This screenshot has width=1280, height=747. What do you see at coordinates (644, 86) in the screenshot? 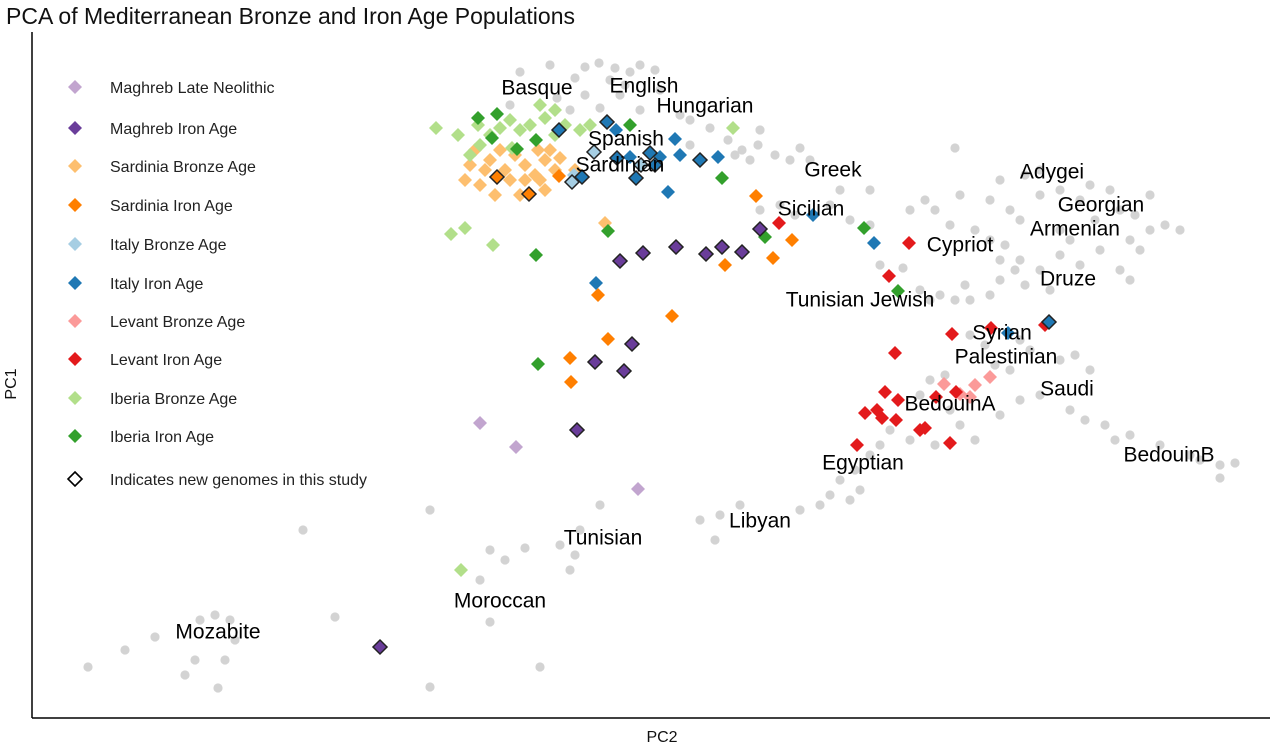
I see `population-label: English` at bounding box center [644, 86].